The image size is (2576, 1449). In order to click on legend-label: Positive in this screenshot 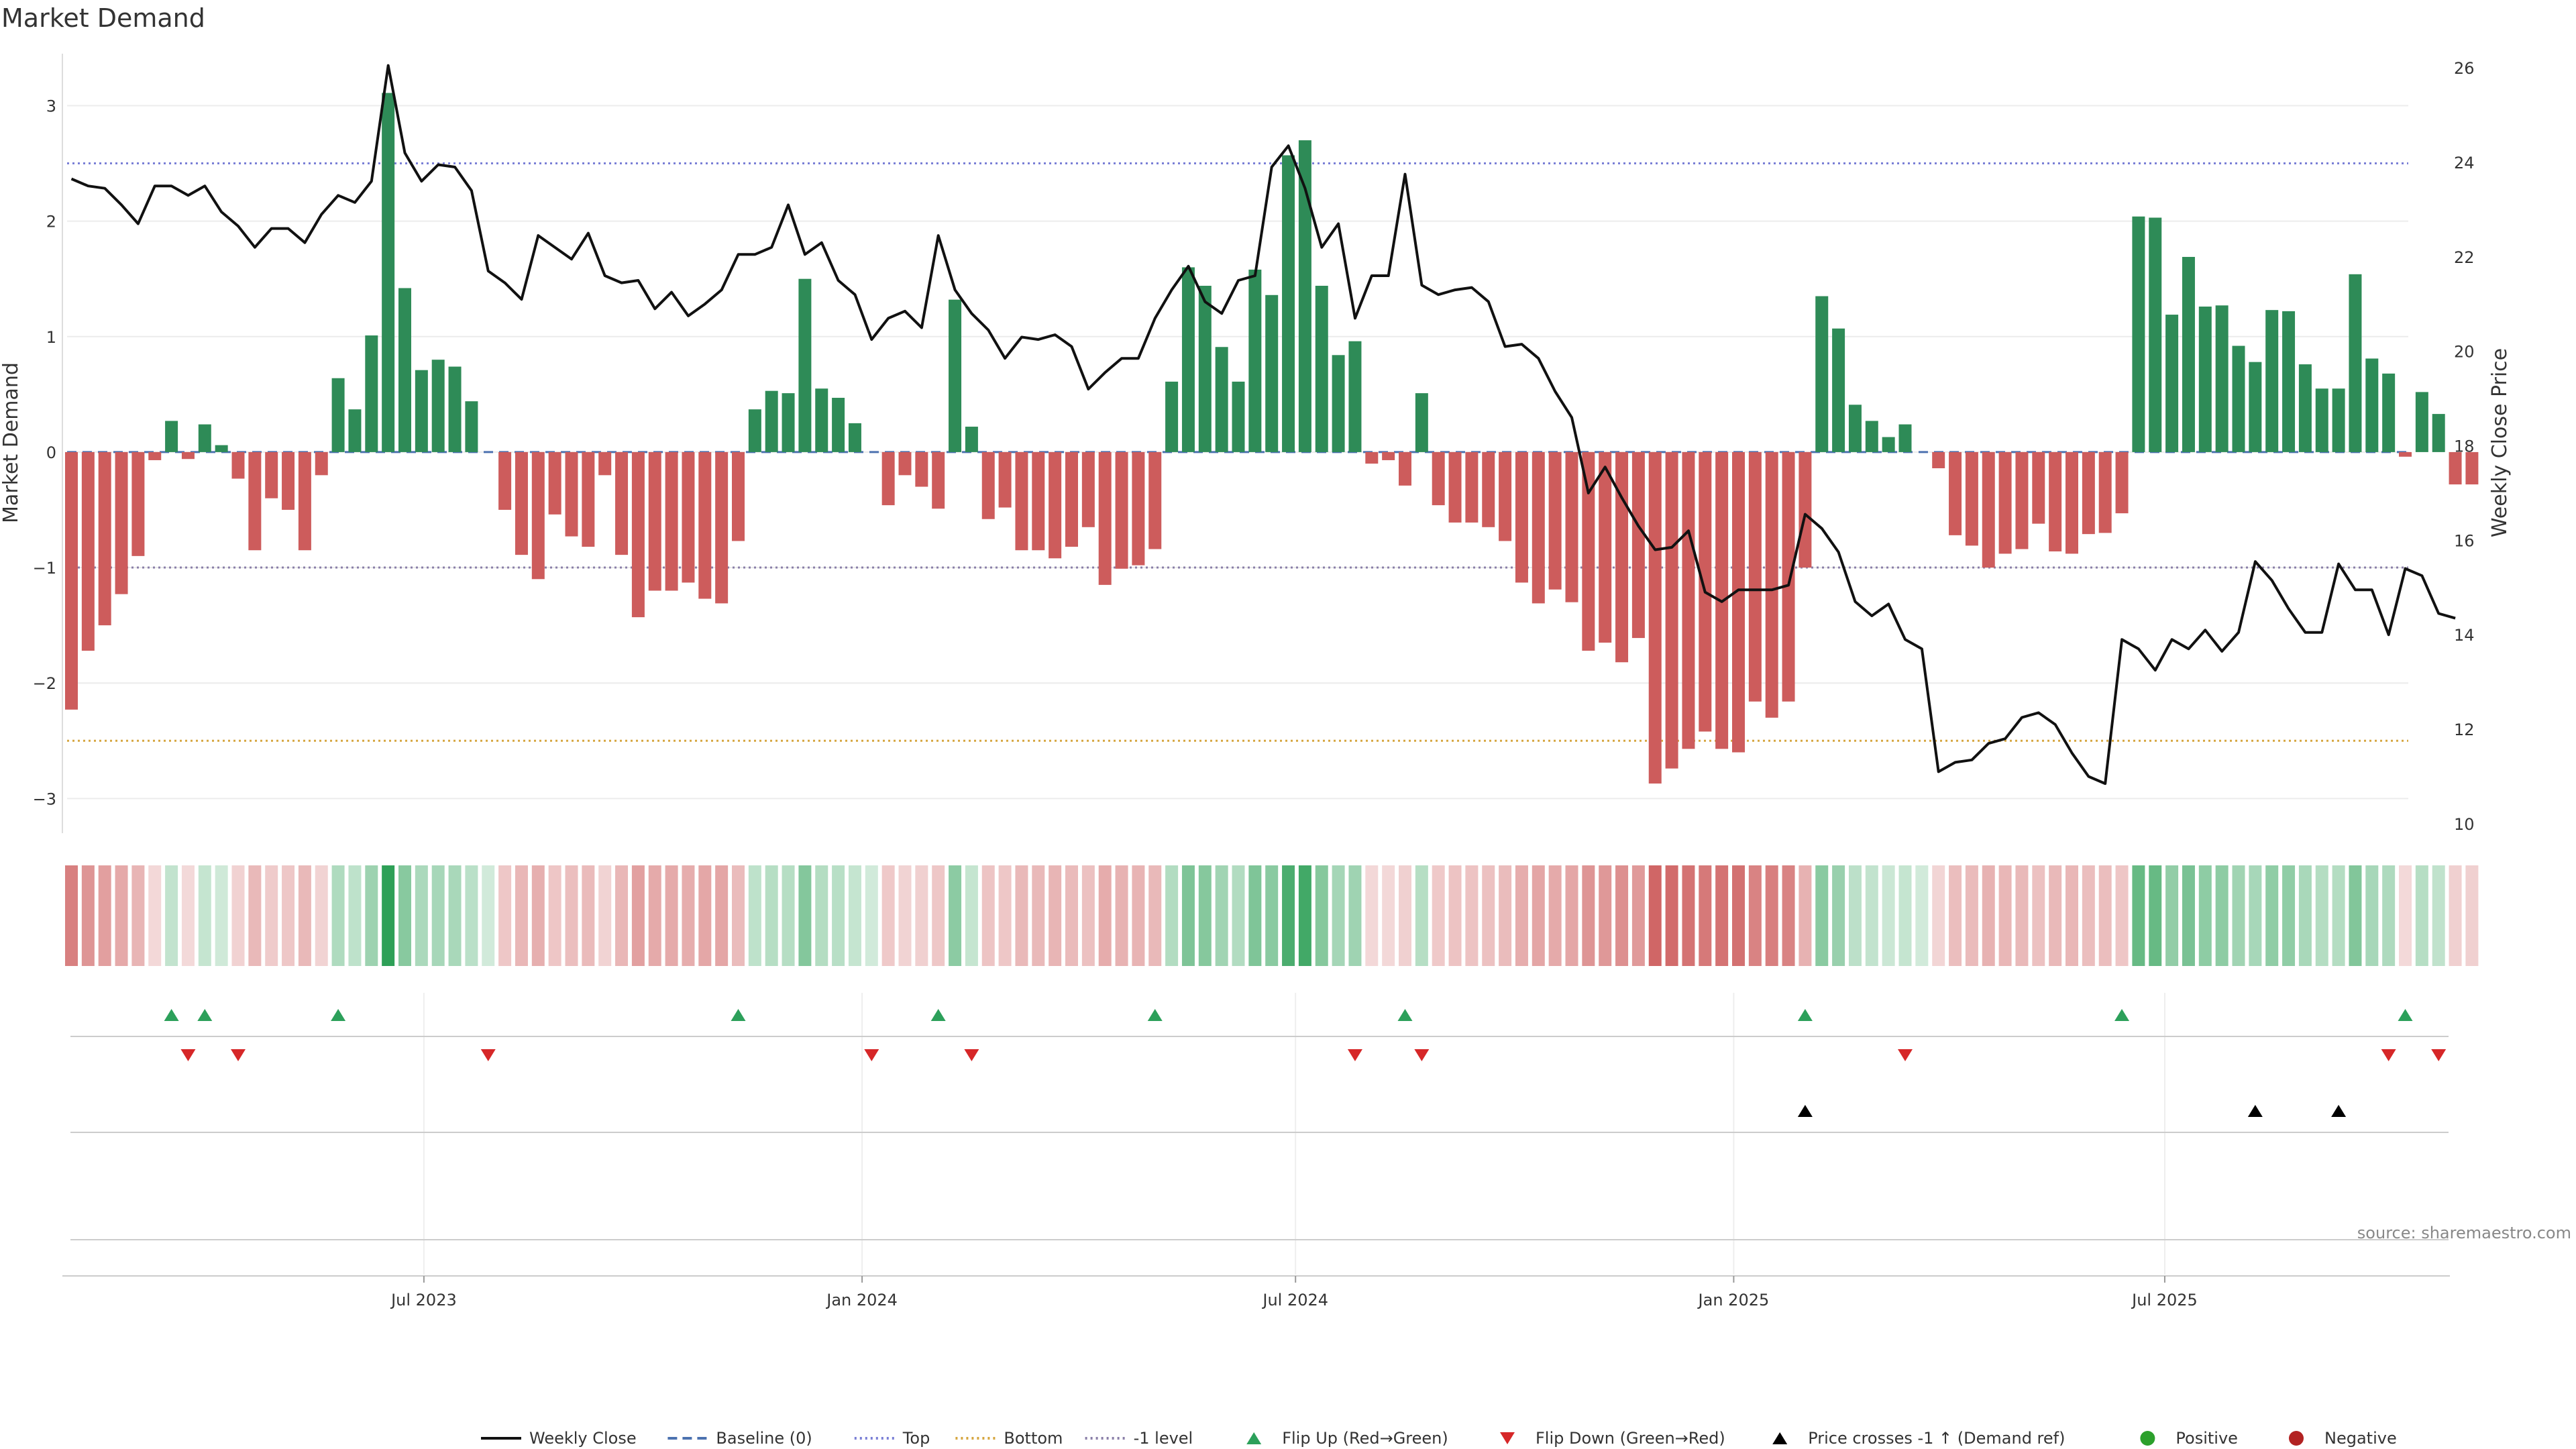, I will do `click(2207, 1438)`.